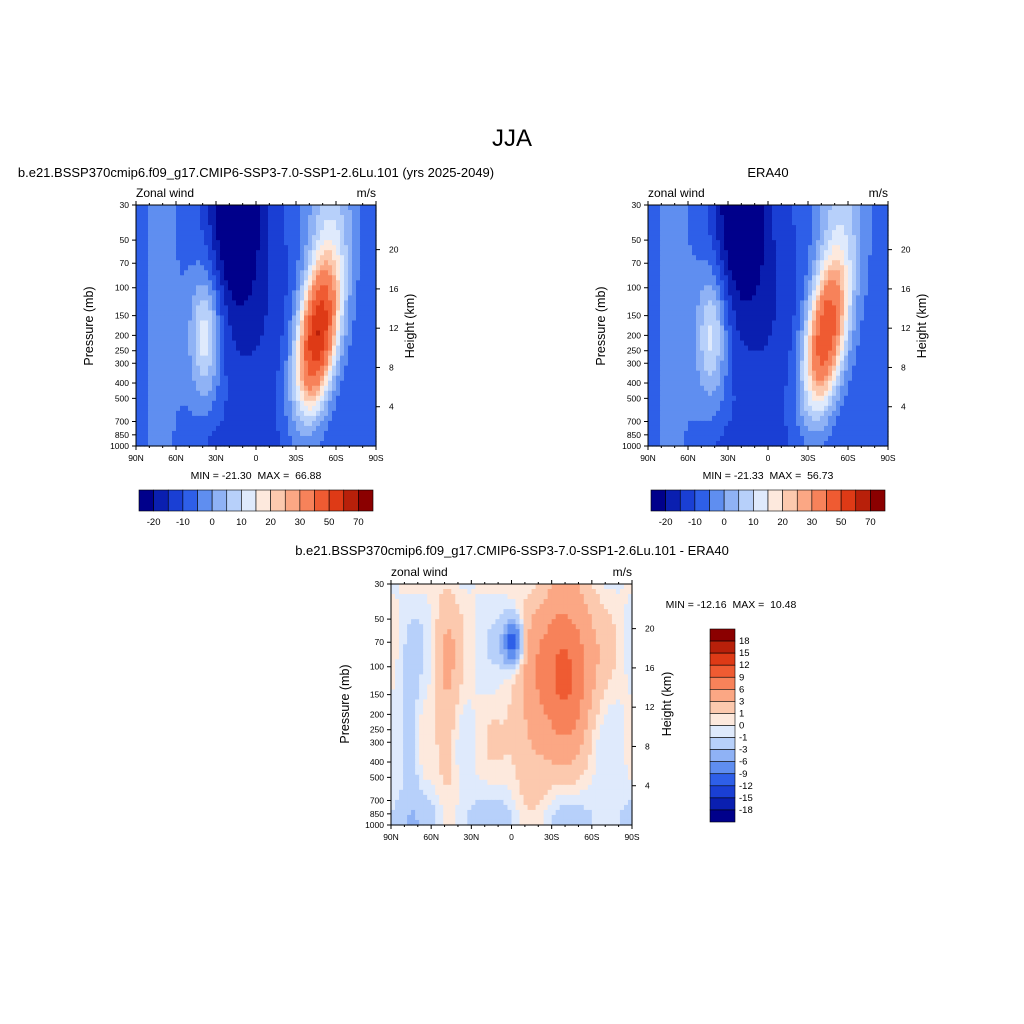 This screenshot has width=1024, height=1024. Describe the element at coordinates (256, 508) in the screenshot. I see `panel-model-colorbar: -20 -10 0 10 20 30 50 70` at that location.